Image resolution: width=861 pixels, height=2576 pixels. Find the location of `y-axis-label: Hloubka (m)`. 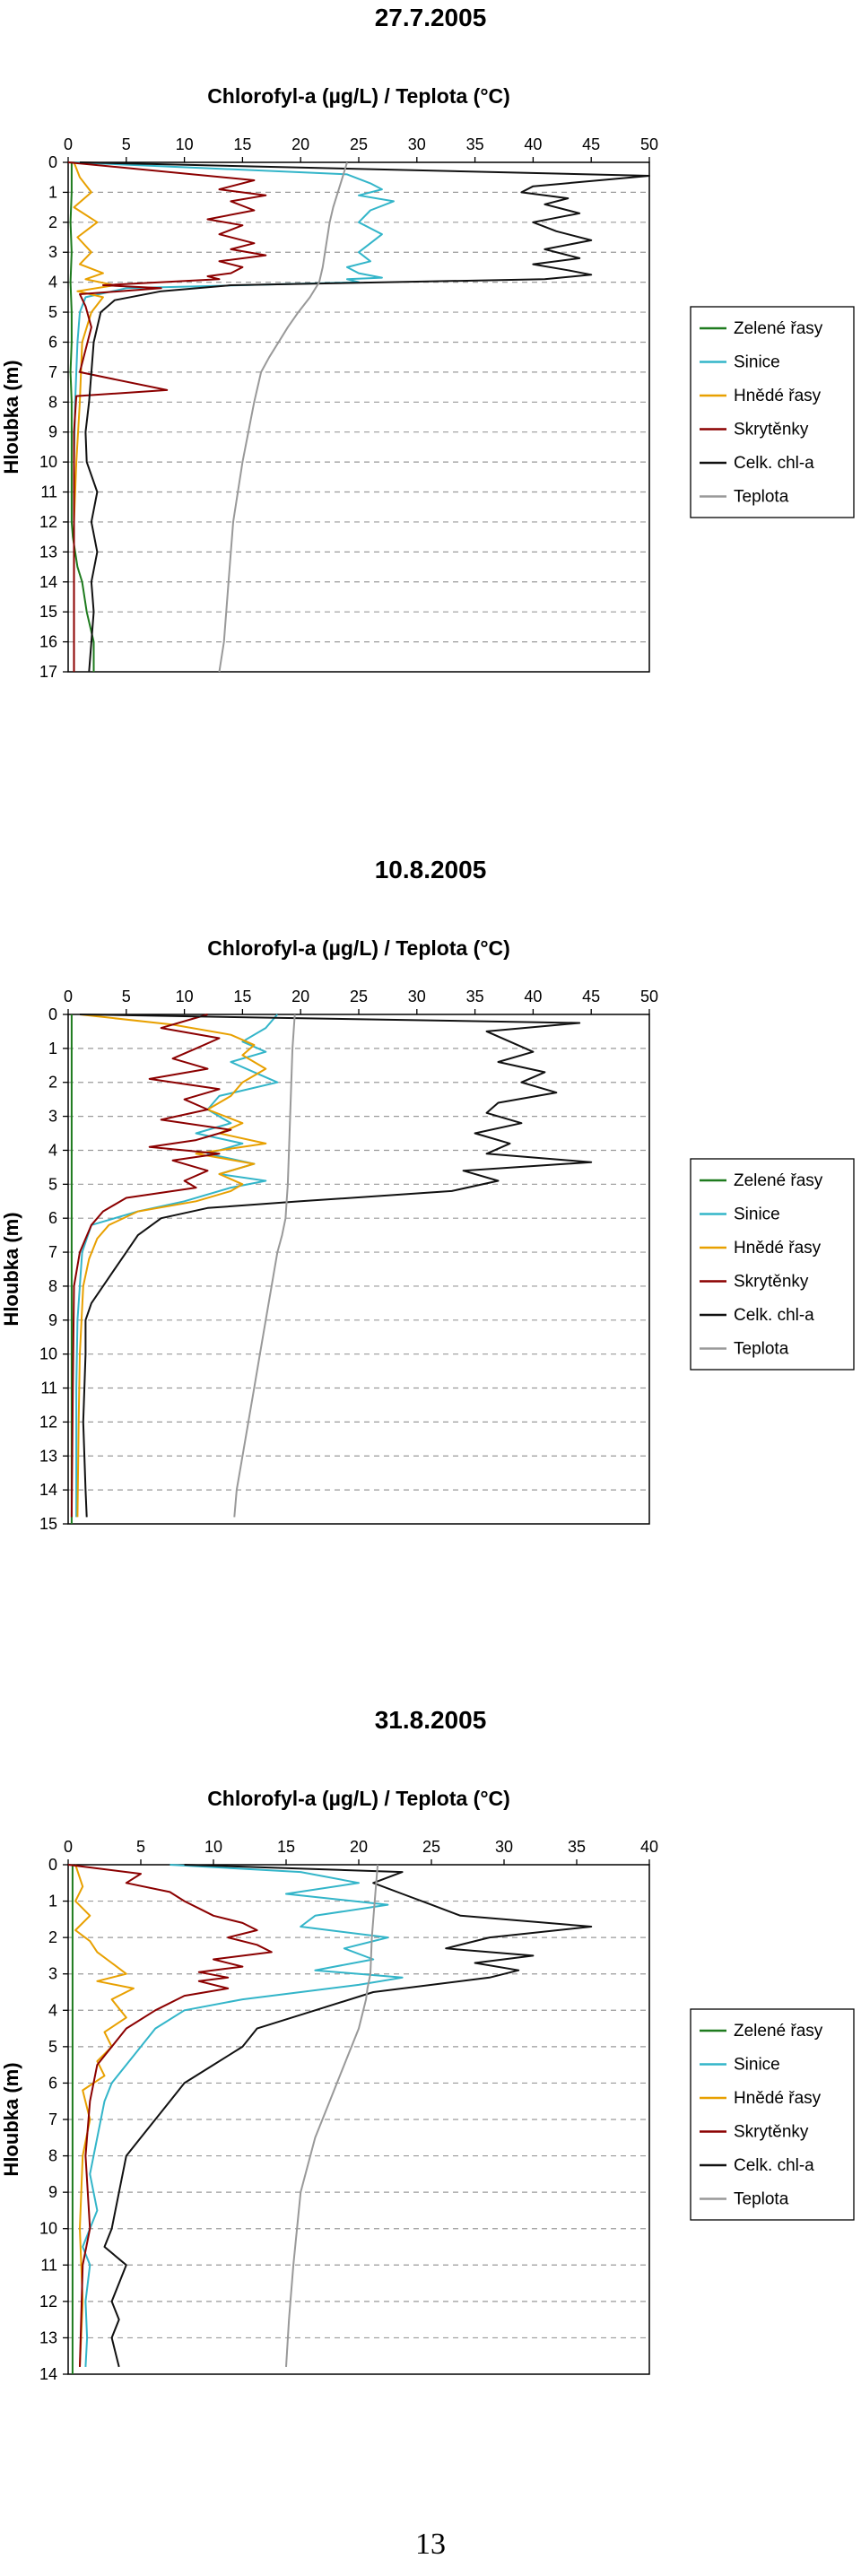

y-axis-label: Hloubka (m) is located at coordinates (11, 417).